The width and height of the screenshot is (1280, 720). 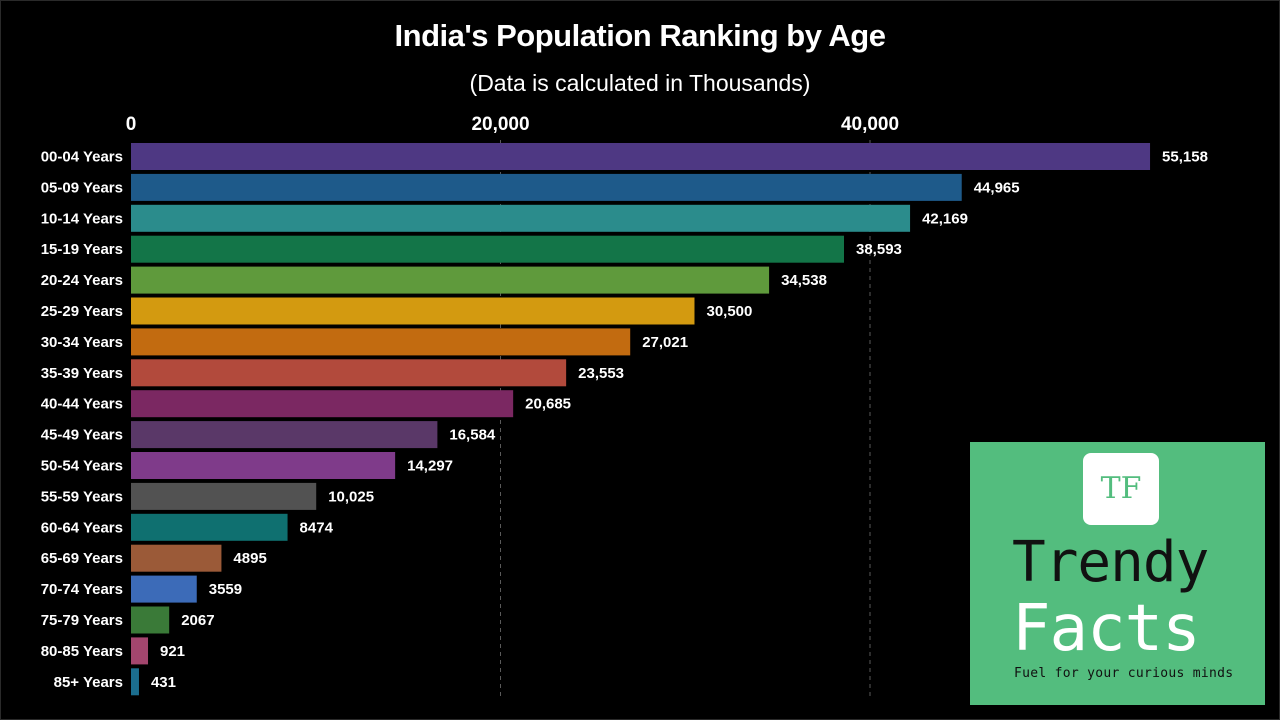 What do you see at coordinates (1121, 489) in the screenshot?
I see `tf-badge-icon: TF` at bounding box center [1121, 489].